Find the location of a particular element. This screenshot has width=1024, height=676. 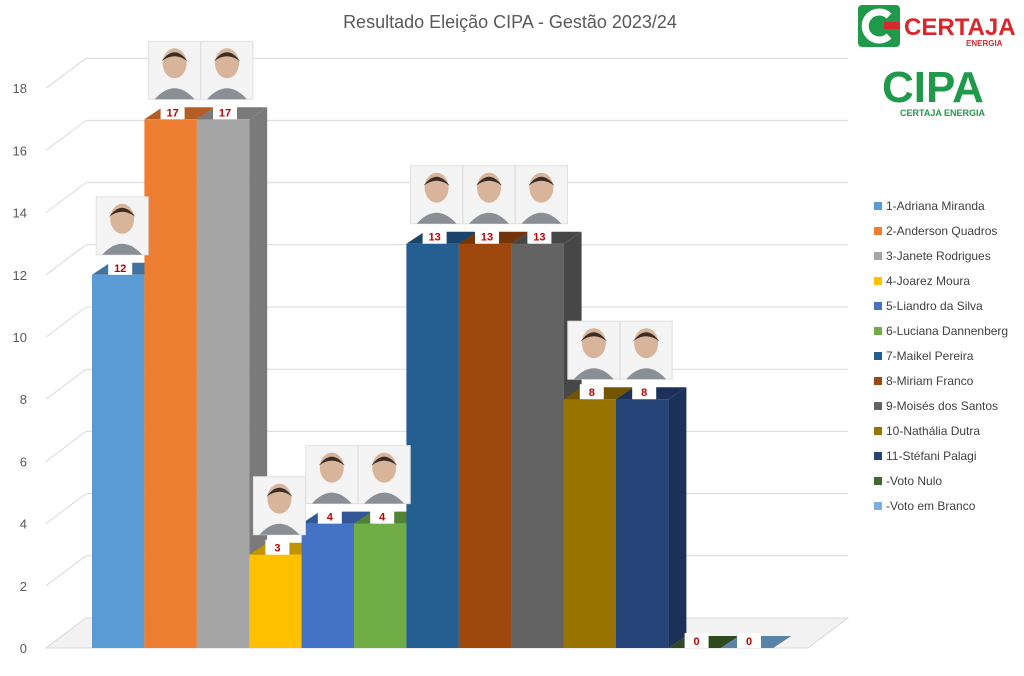

legend-label: 2-Anderson Quadros is located at coordinates (942, 230).